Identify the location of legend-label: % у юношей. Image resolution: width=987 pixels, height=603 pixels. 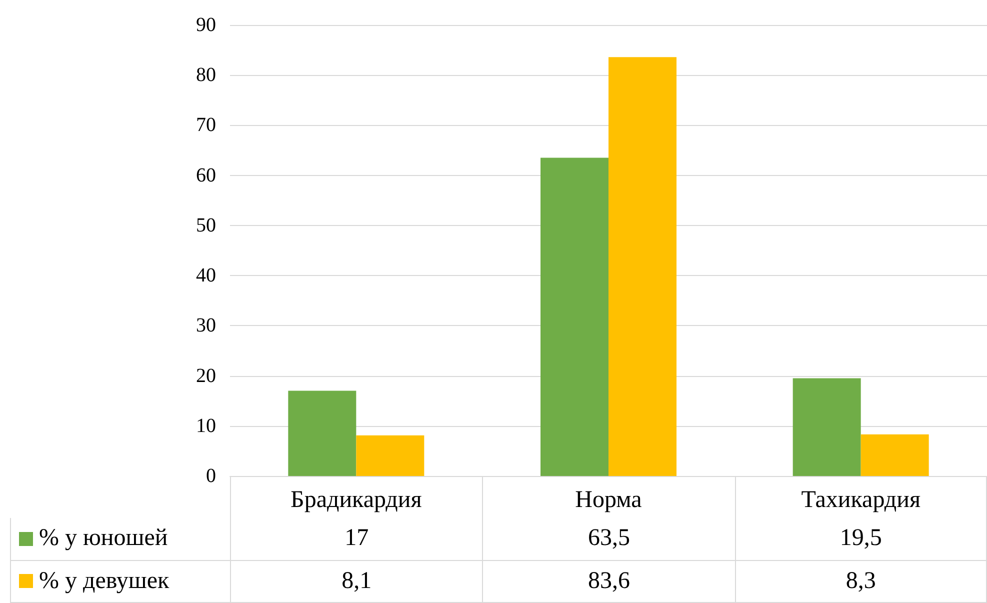
(103, 538).